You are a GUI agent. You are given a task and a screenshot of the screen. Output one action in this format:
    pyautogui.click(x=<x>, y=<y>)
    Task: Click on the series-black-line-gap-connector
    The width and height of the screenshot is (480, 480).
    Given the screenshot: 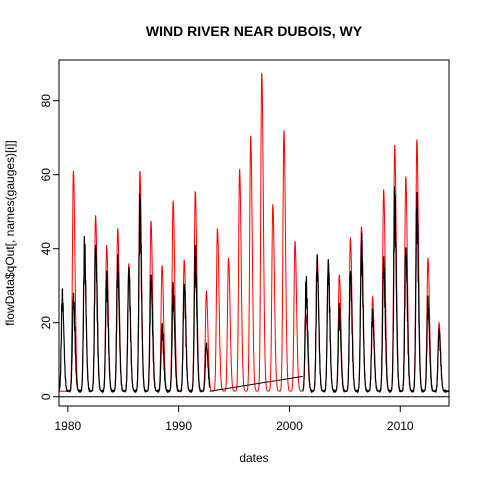 What is the action you would take?
    pyautogui.click(x=256, y=383)
    